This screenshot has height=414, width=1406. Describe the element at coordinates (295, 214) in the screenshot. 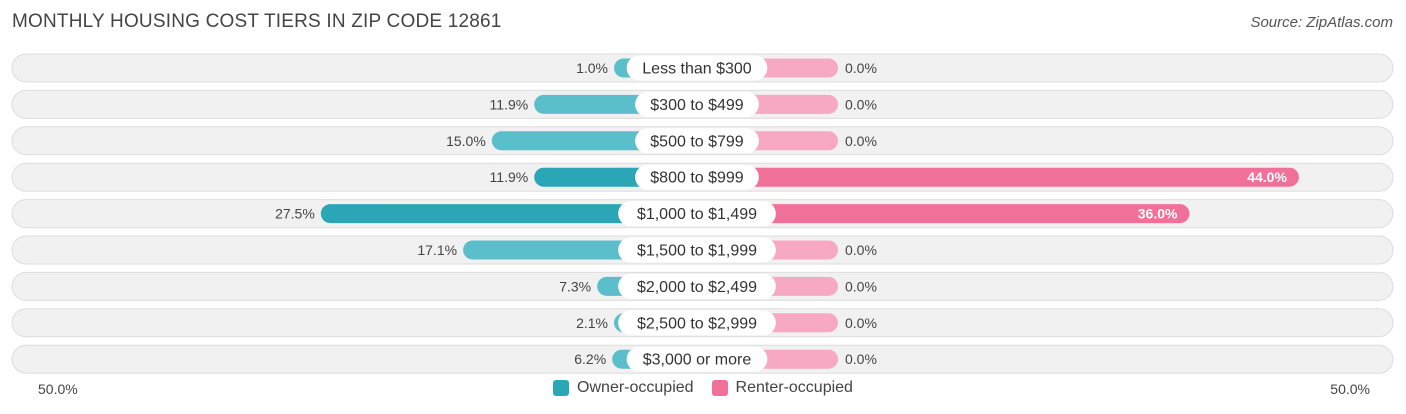

I see `owner-value-label: 27.5%` at that location.